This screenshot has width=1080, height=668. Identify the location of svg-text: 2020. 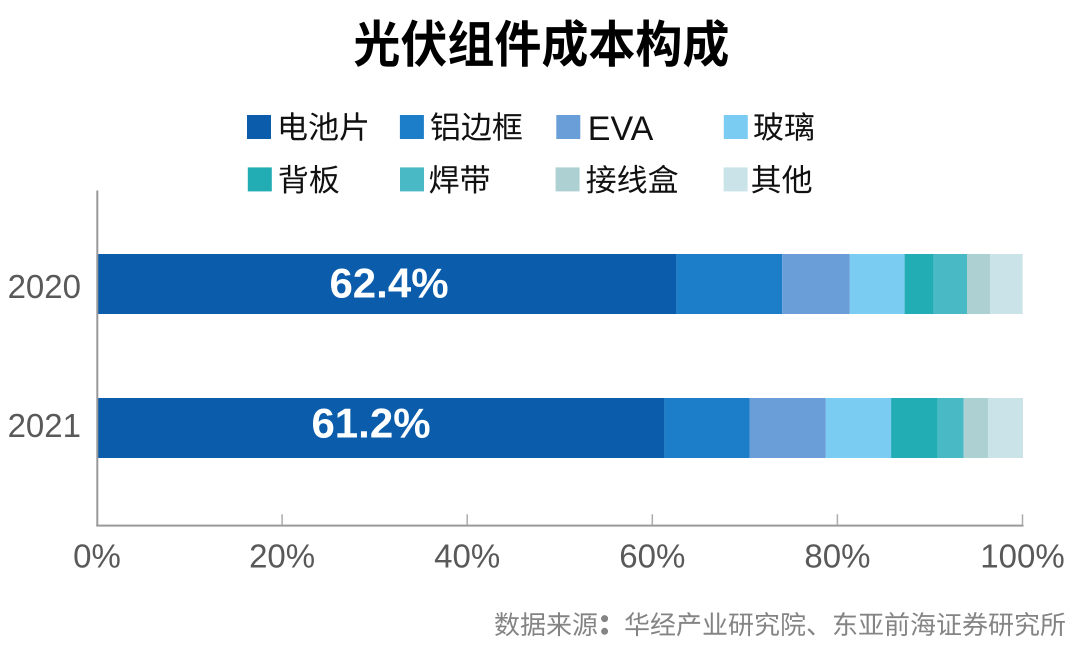
(44, 286).